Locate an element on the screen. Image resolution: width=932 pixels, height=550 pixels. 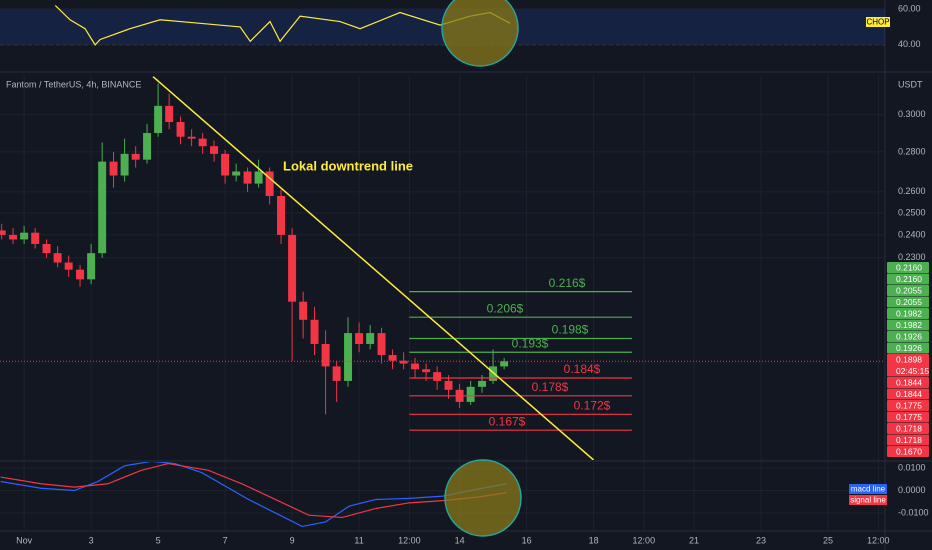
price-tag-label: 0.1670 is located at coordinates (909, 451).